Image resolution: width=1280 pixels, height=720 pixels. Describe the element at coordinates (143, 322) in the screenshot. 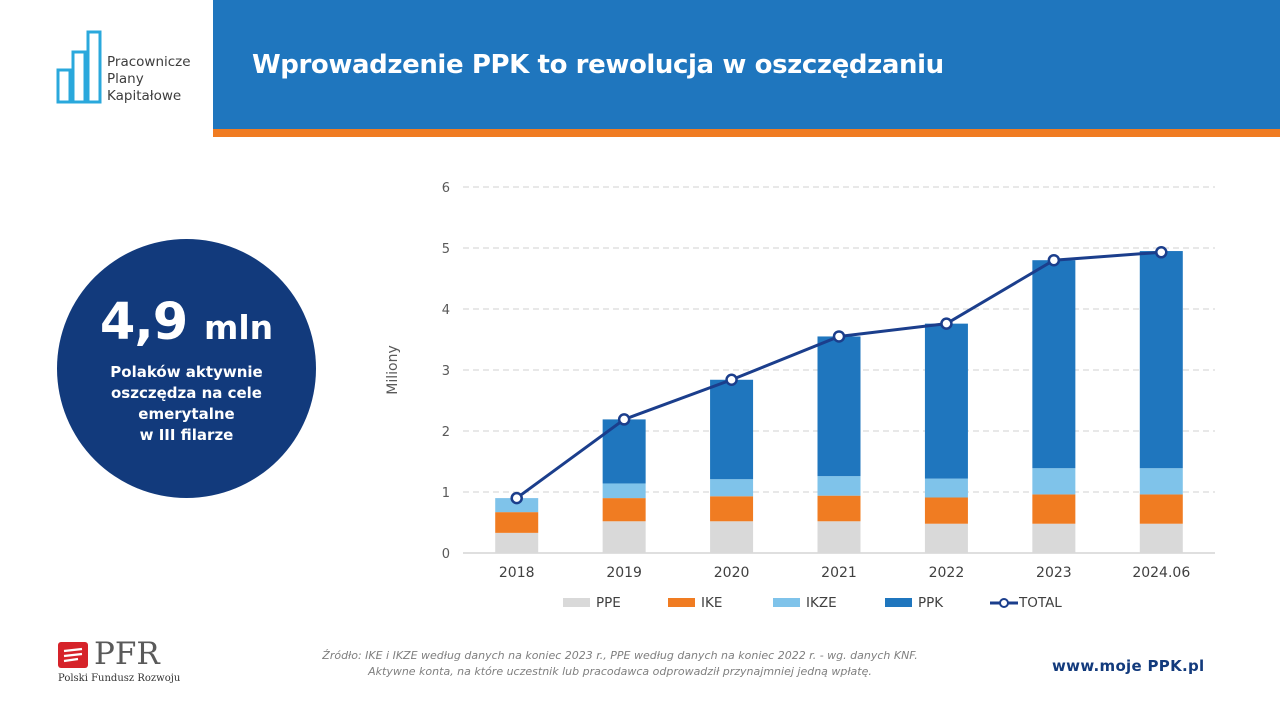

I see `highlight-value: 4,9` at that location.